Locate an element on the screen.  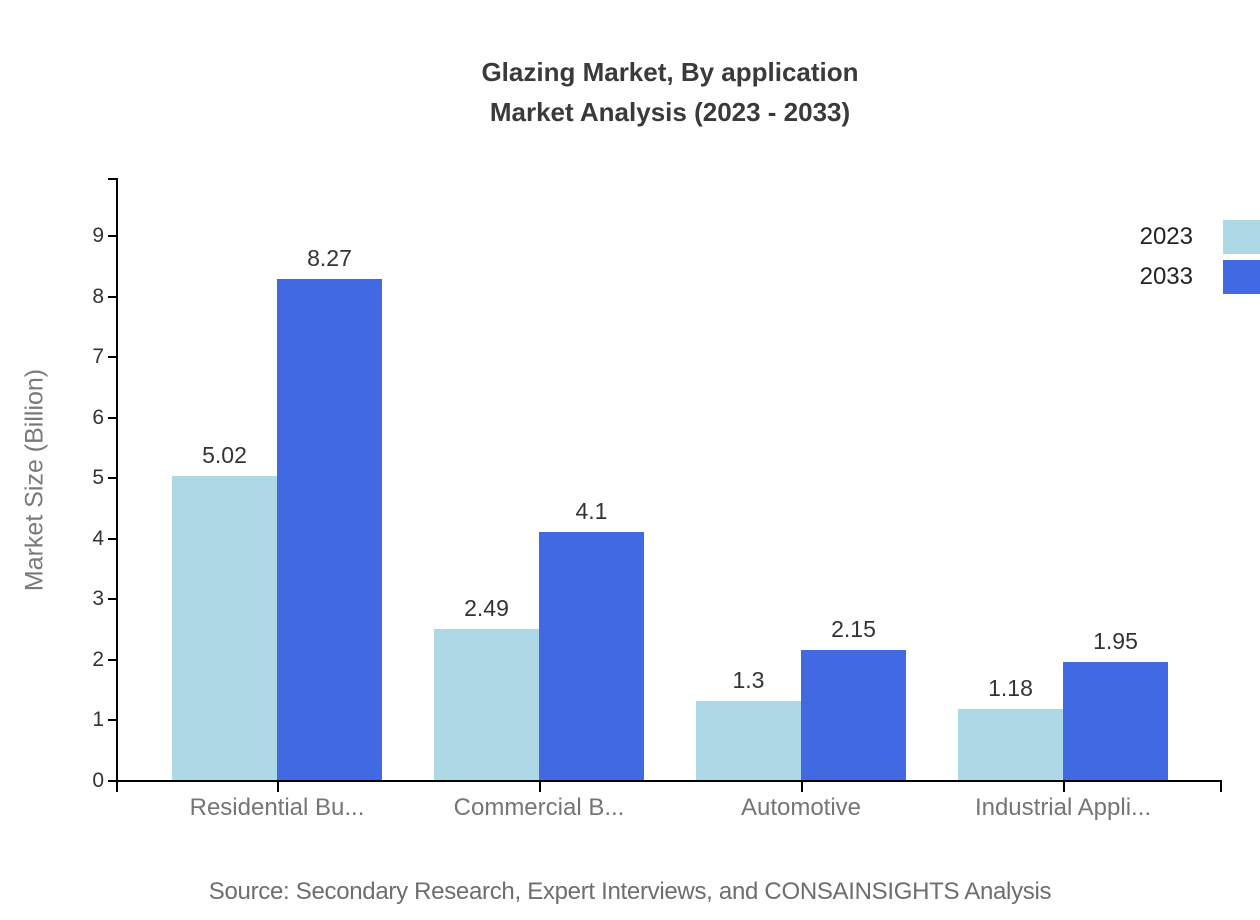
legend-label-2033: 2033 is located at coordinates (1166, 276).